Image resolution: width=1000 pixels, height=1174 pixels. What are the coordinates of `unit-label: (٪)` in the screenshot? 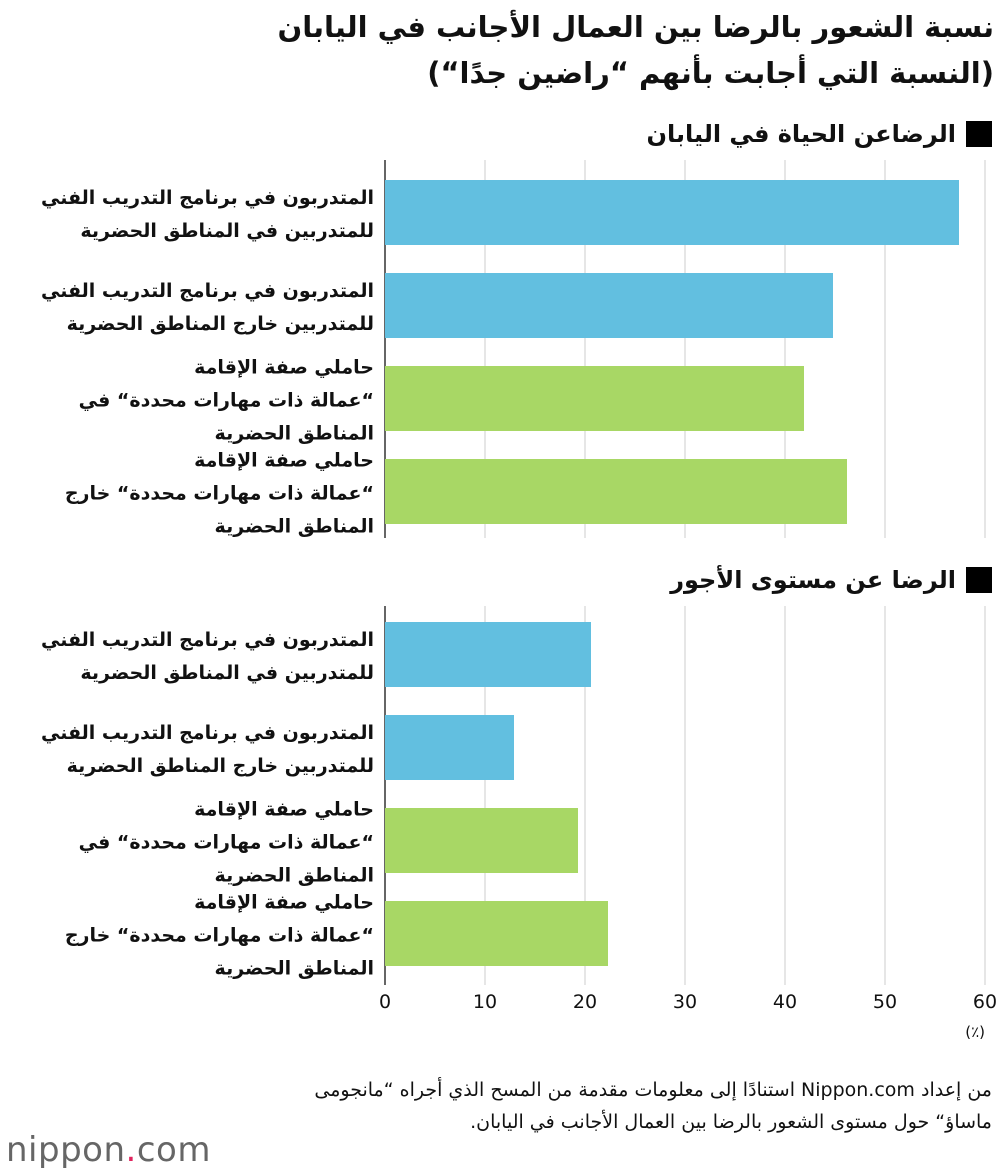 It's located at (975, 1032).